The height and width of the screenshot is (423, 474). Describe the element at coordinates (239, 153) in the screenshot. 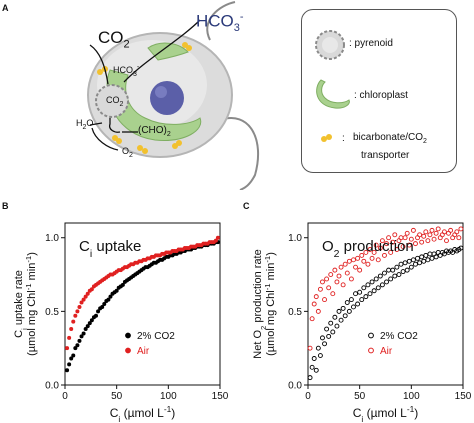

I see `flagellum-right` at that location.